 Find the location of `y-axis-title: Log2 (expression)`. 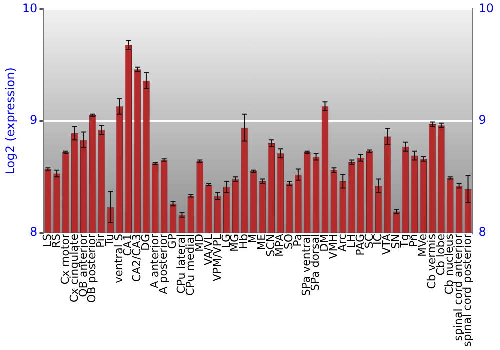

y-axis-title: Log2 (expression) is located at coordinates (10, 121).